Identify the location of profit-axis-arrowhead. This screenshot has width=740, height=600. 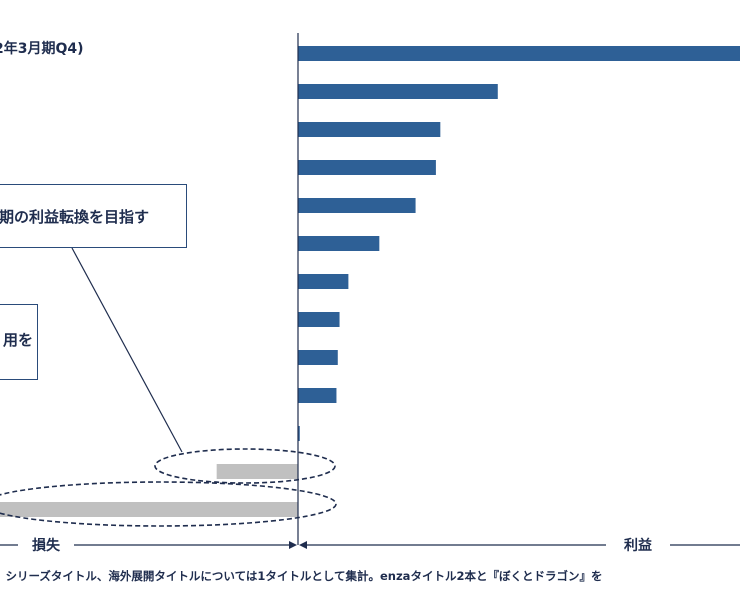
(303, 545).